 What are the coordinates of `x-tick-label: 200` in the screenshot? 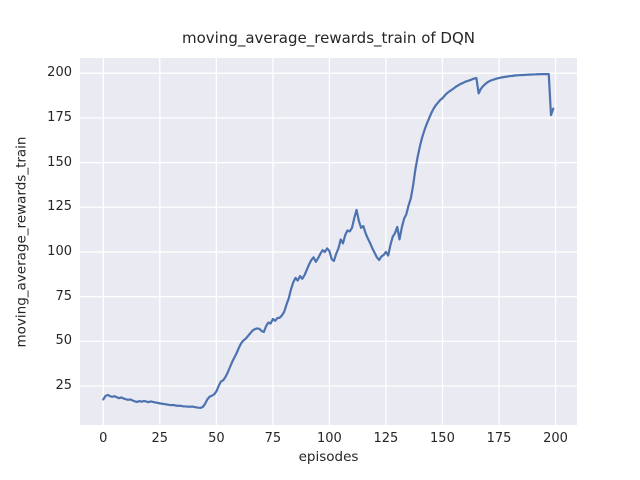 It's located at (555, 438).